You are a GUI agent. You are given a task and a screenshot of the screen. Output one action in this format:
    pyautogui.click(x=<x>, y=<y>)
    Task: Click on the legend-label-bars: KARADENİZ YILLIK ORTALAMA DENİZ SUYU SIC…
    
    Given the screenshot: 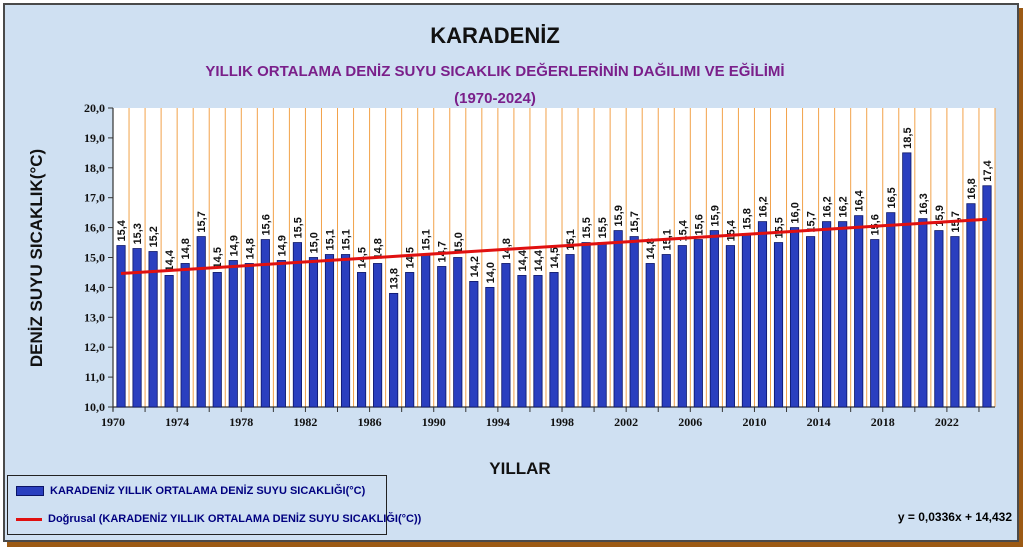 What is the action you would take?
    pyautogui.click(x=208, y=491)
    